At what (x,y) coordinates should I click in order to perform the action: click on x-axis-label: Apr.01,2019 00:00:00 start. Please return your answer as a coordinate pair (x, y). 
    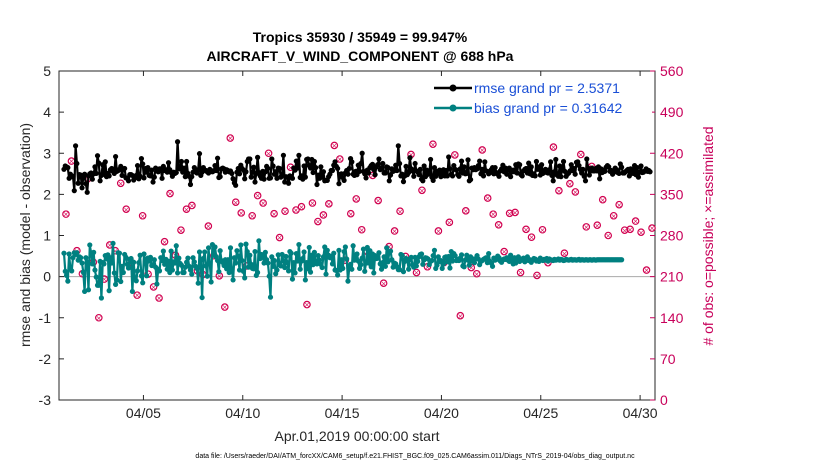
    Looking at the image, I should click on (356, 436).